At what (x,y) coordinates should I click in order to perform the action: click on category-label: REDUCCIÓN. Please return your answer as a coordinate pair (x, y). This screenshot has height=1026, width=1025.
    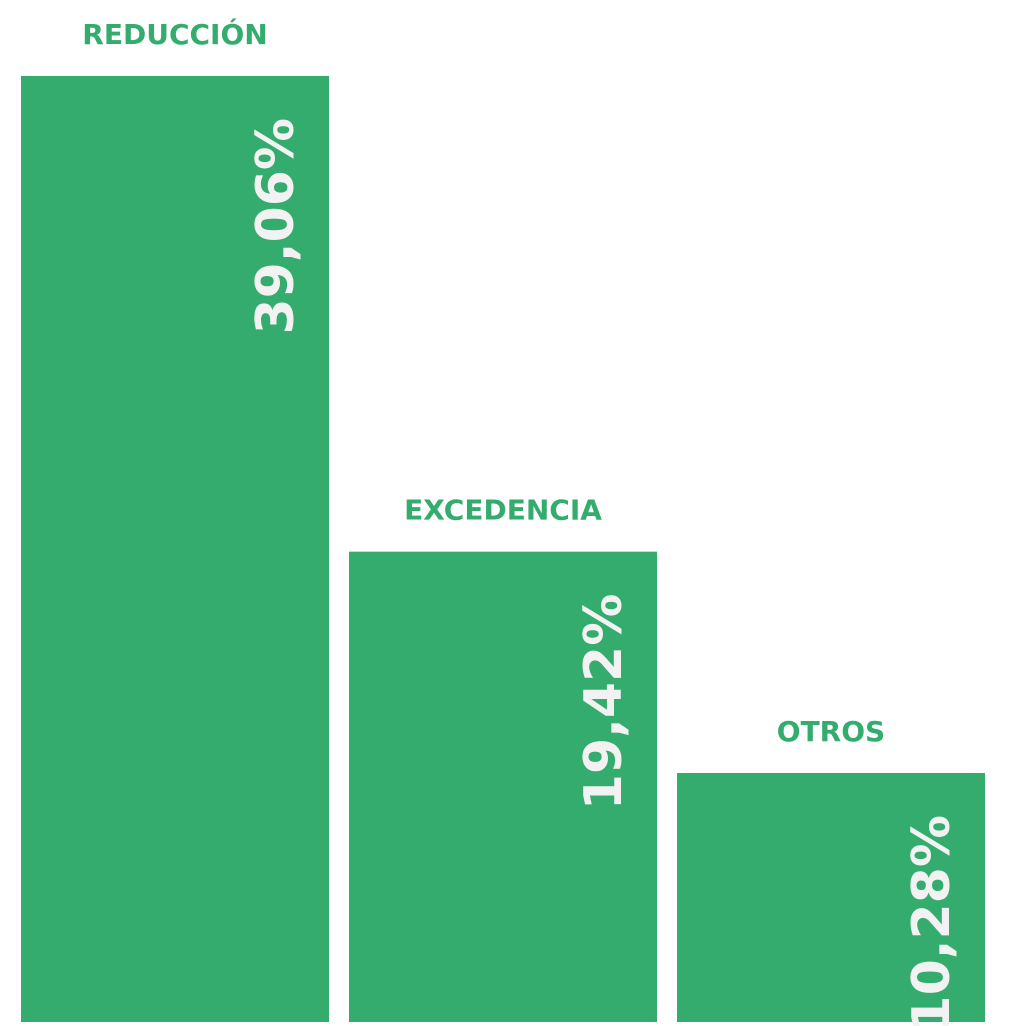
    Looking at the image, I should click on (174, 34).